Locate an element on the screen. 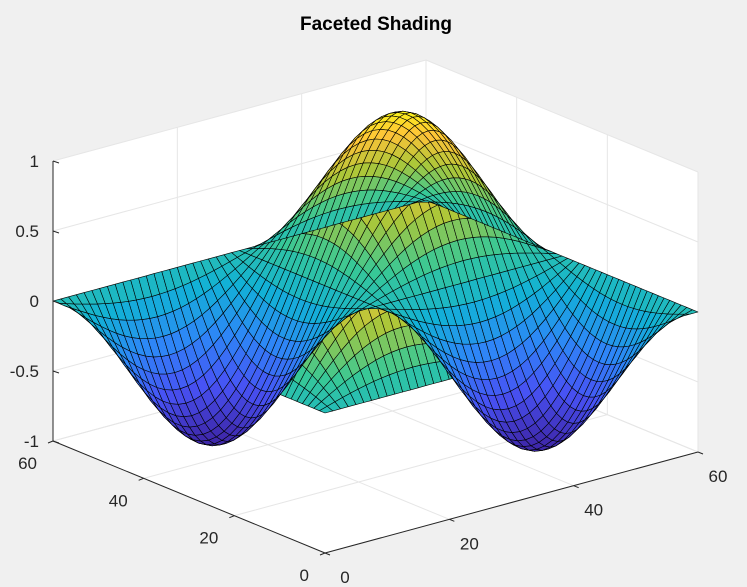 This screenshot has width=747, height=587. x-axis-line is located at coordinates (511, 502).